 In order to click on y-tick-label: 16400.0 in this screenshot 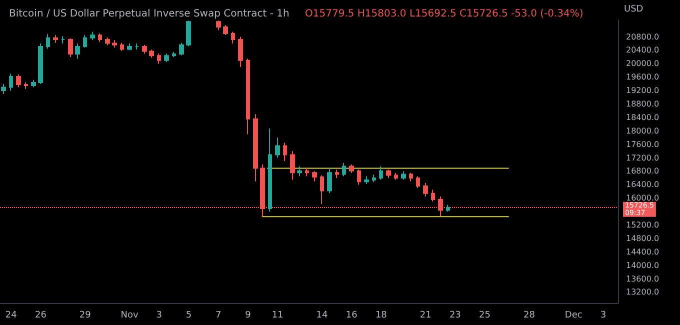, I will do `click(643, 185)`.